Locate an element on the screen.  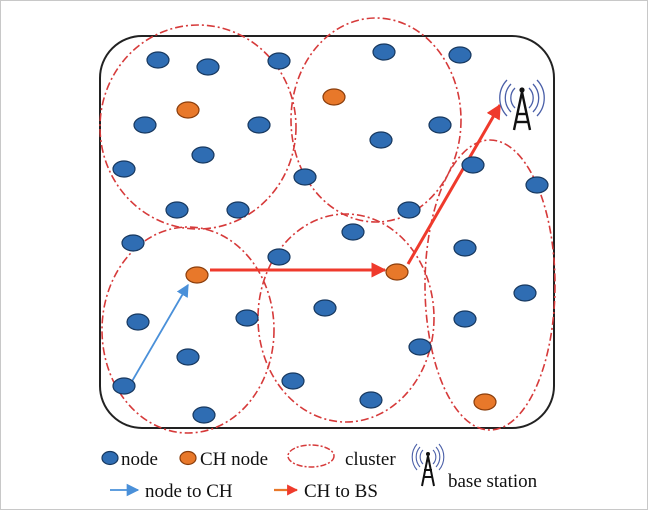
legend-ch-to-bs-label: CH to BS is located at coordinates (341, 491).